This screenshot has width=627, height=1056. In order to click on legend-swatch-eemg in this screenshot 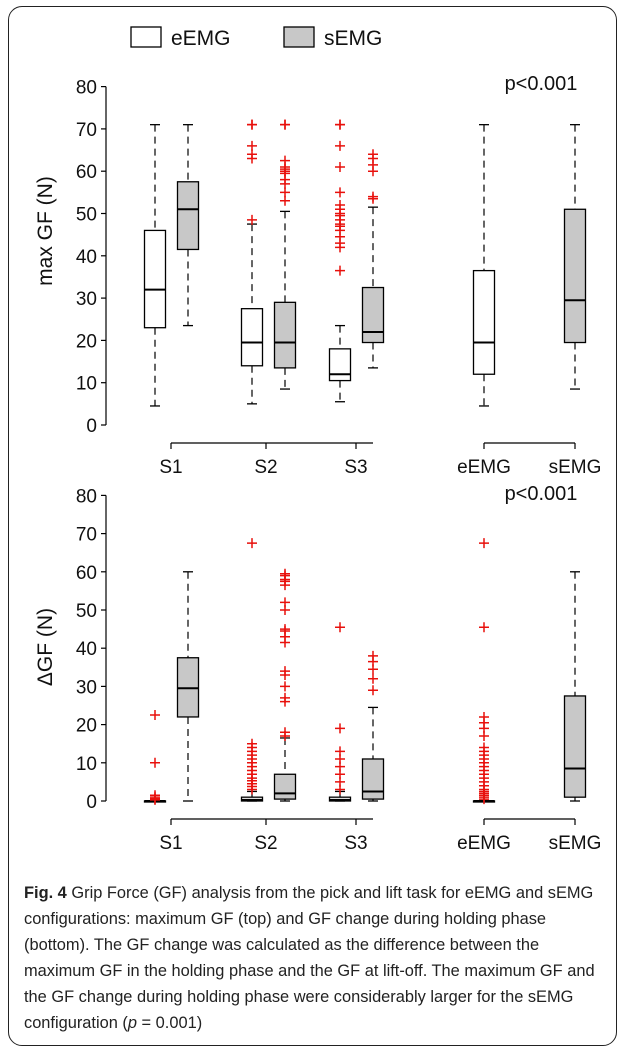, I will do `click(146, 37)`.